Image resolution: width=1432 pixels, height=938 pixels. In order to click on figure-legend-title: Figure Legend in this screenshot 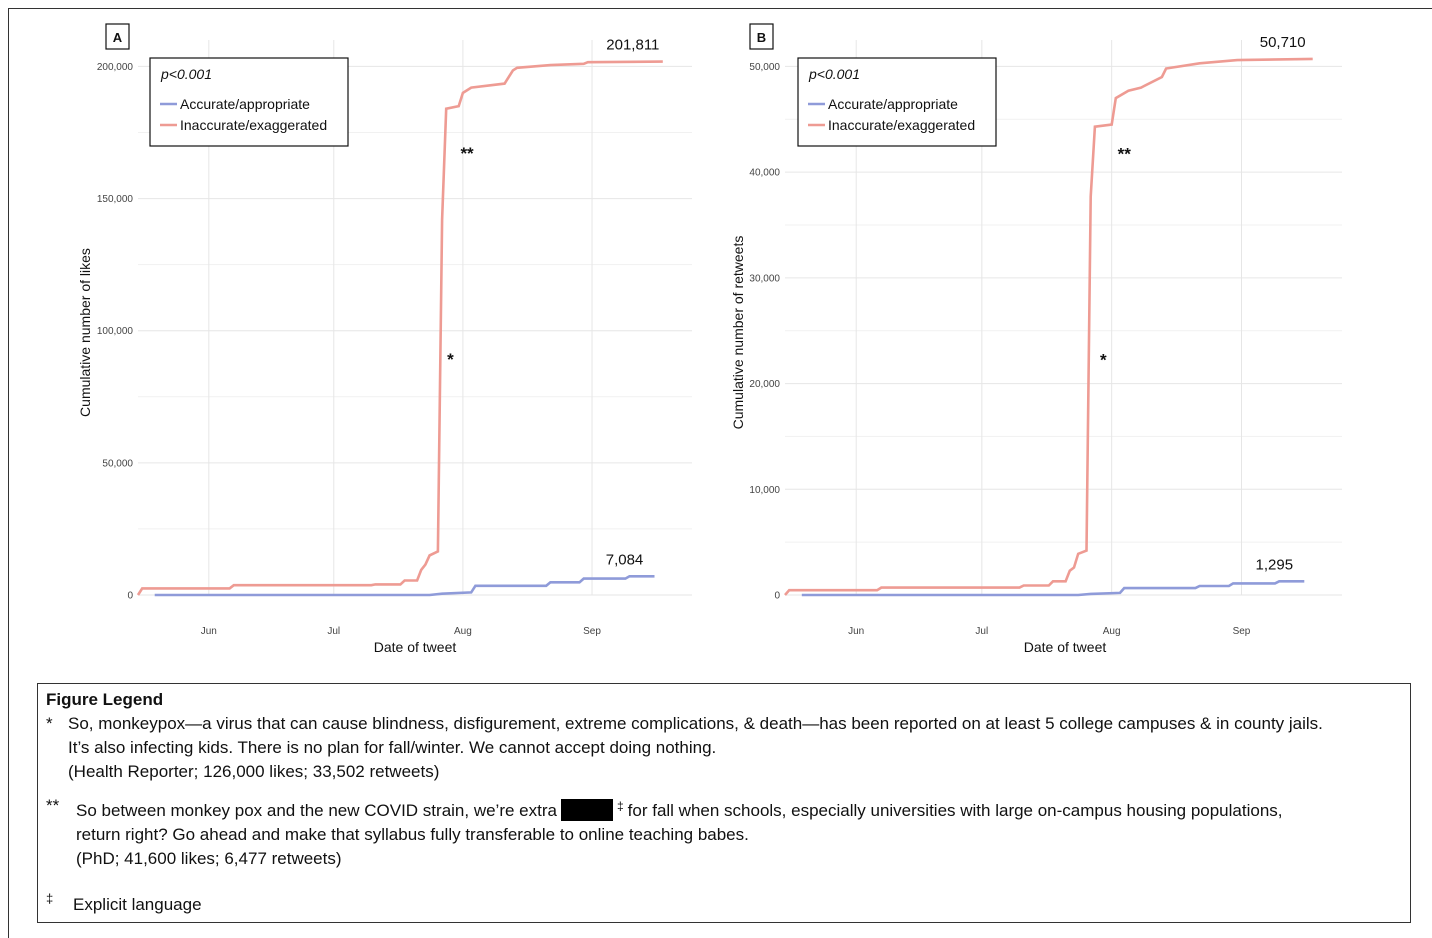, I will do `click(105, 699)`.